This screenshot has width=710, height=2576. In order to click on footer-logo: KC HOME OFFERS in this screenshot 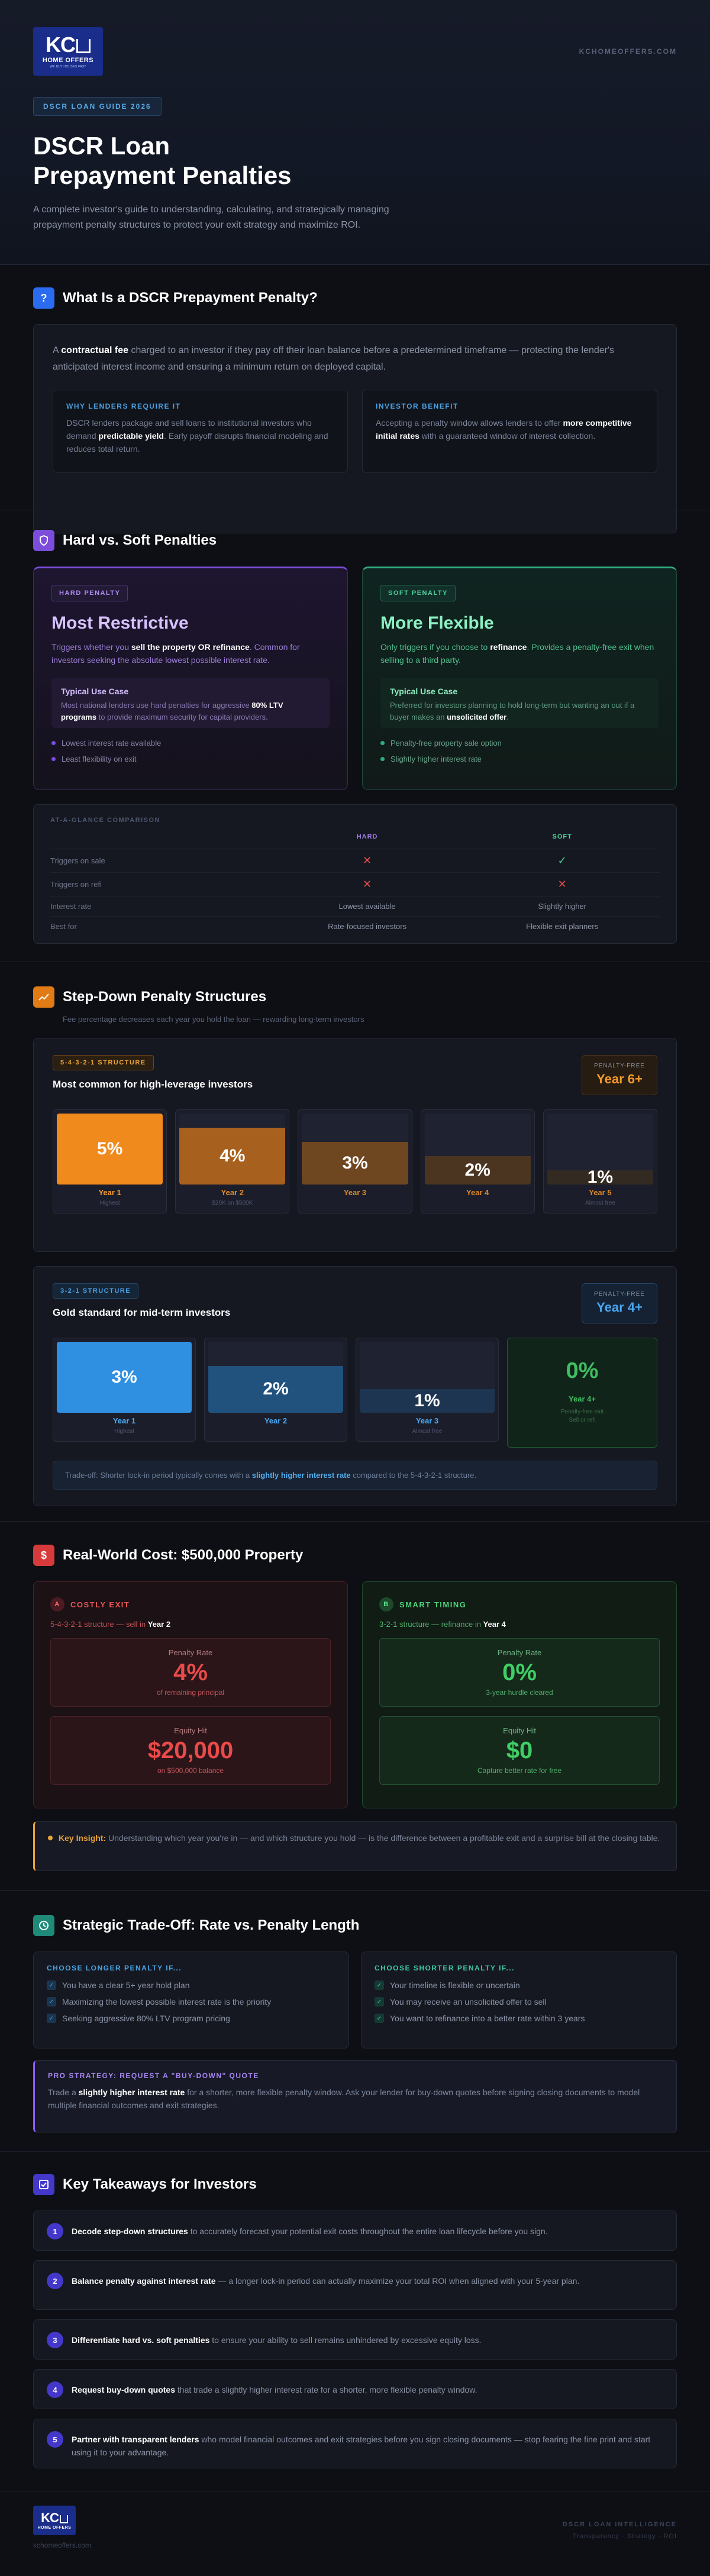, I will do `click(54, 2520)`.